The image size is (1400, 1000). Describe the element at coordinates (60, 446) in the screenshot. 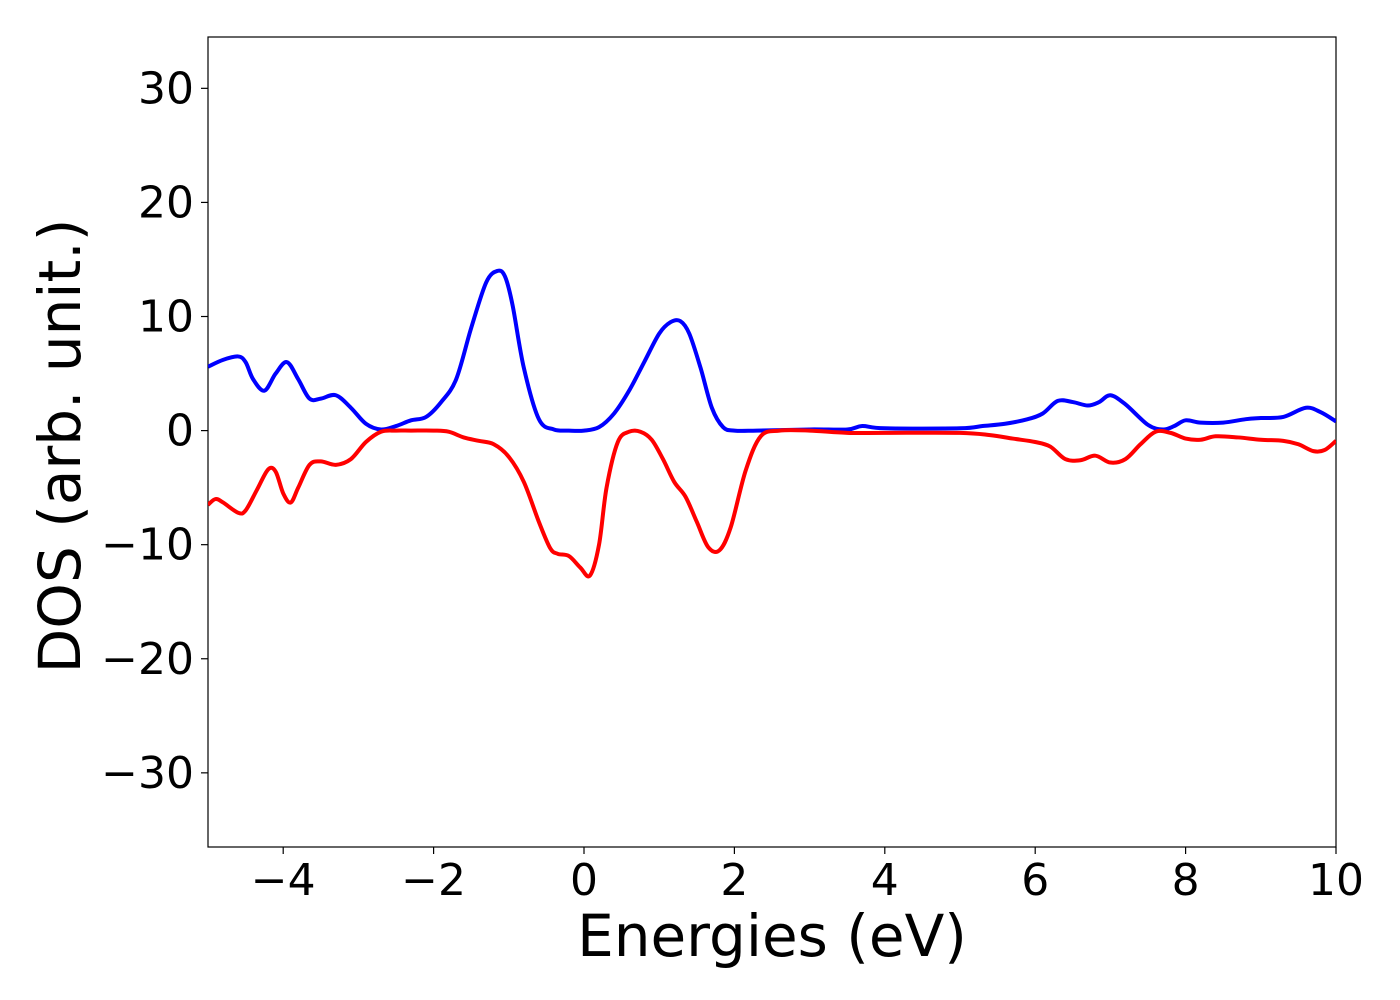

I see `y-axis-label: DOS (arb. unit.)` at that location.